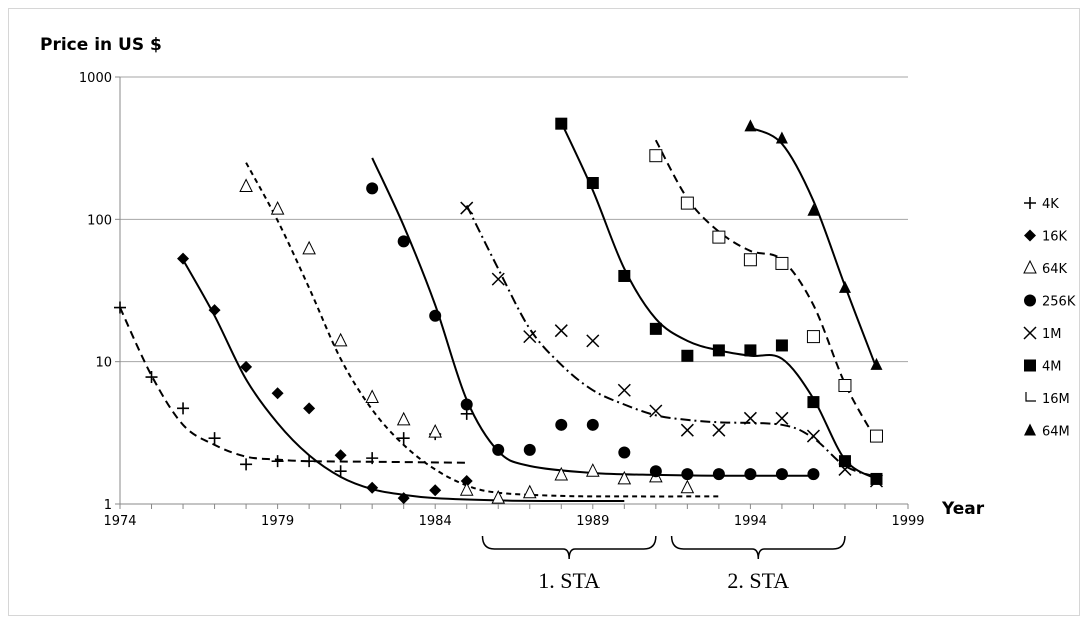 The width and height of the screenshot is (1083, 619). What do you see at coordinates (101, 45) in the screenshot?
I see `y-axis-title: Price in US $` at bounding box center [101, 45].